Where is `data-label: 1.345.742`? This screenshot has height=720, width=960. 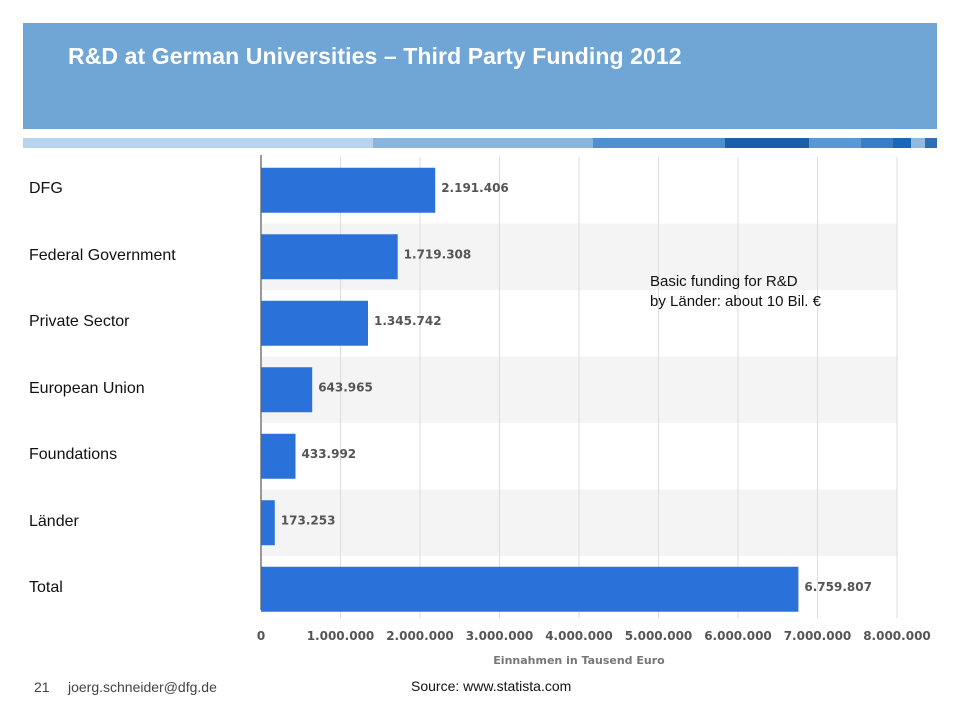 data-label: 1.345.742 is located at coordinates (408, 321).